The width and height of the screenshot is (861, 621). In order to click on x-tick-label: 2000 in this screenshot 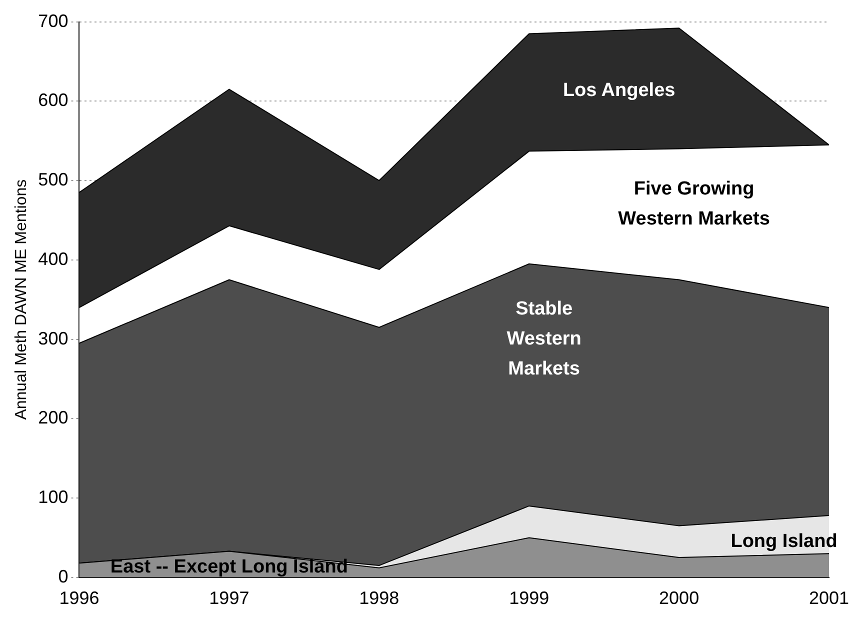, I will do `click(679, 598)`.